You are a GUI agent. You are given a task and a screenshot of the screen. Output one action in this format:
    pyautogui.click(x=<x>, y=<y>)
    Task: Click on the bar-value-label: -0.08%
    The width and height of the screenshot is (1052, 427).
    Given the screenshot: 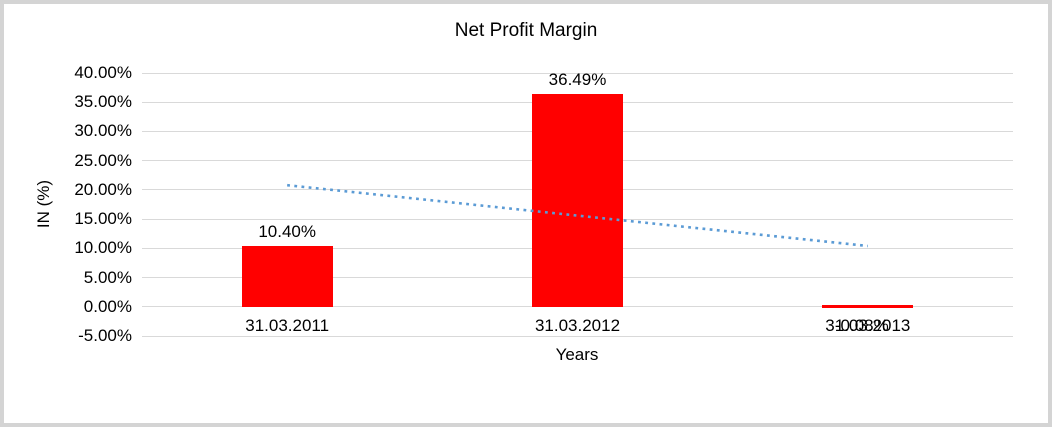 What is the action you would take?
    pyautogui.click(x=861, y=325)
    